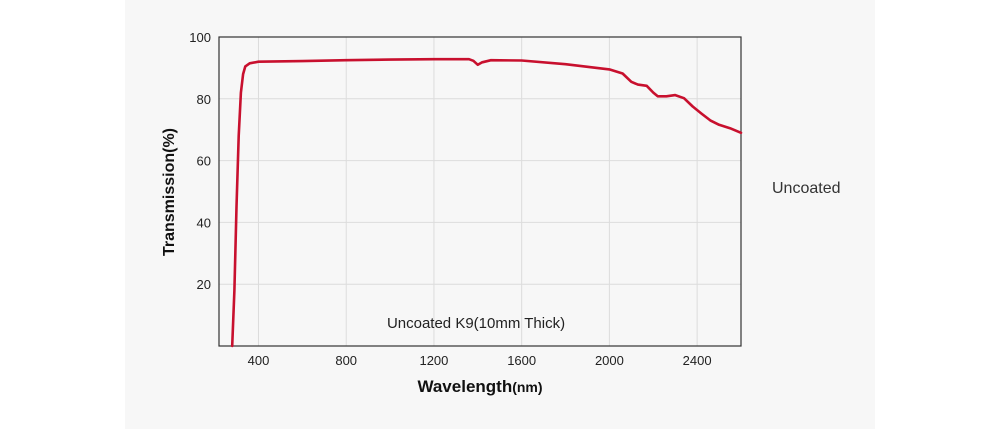  Describe the element at coordinates (476, 323) in the screenshot. I see `chart-annotation: Uncoated K9(10mm Thick)` at that location.